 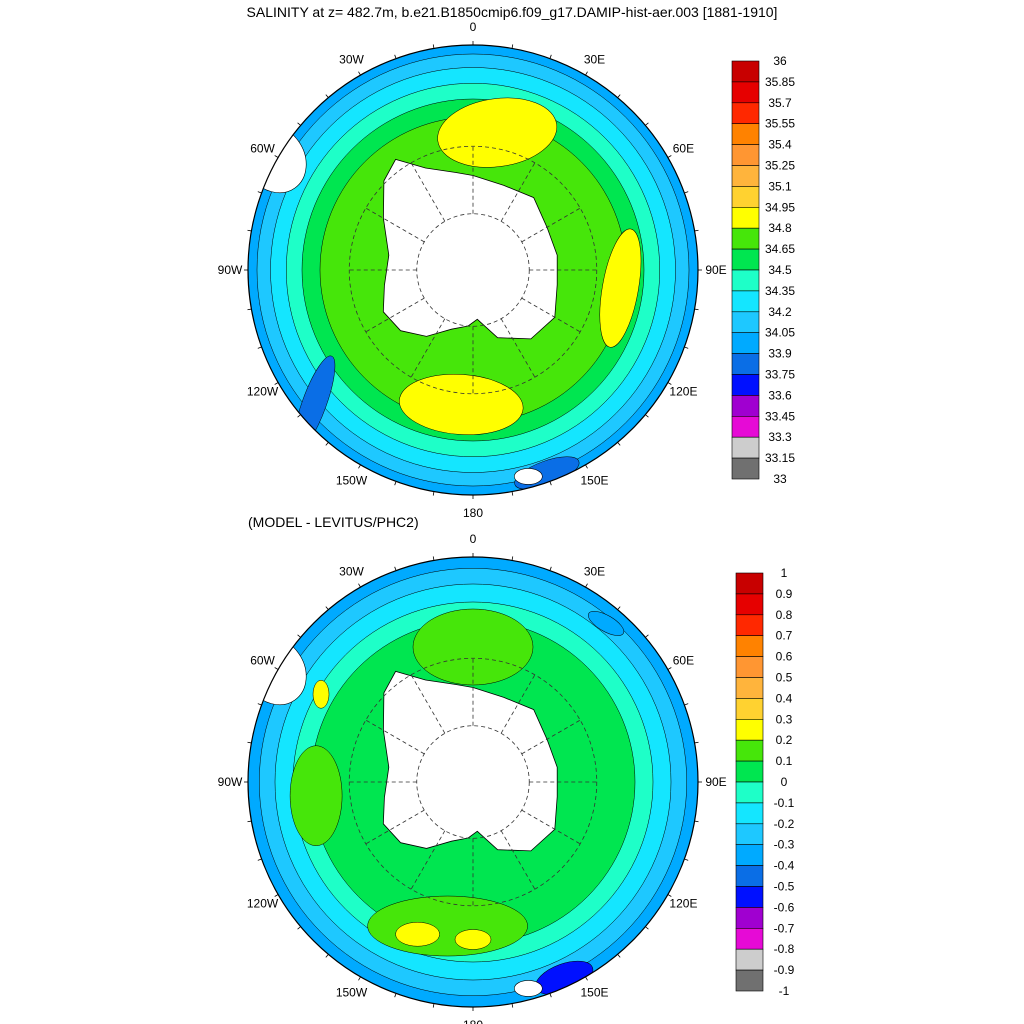 What do you see at coordinates (784, 594) in the screenshot?
I see `bottom-colorbar-label: 0.9` at bounding box center [784, 594].